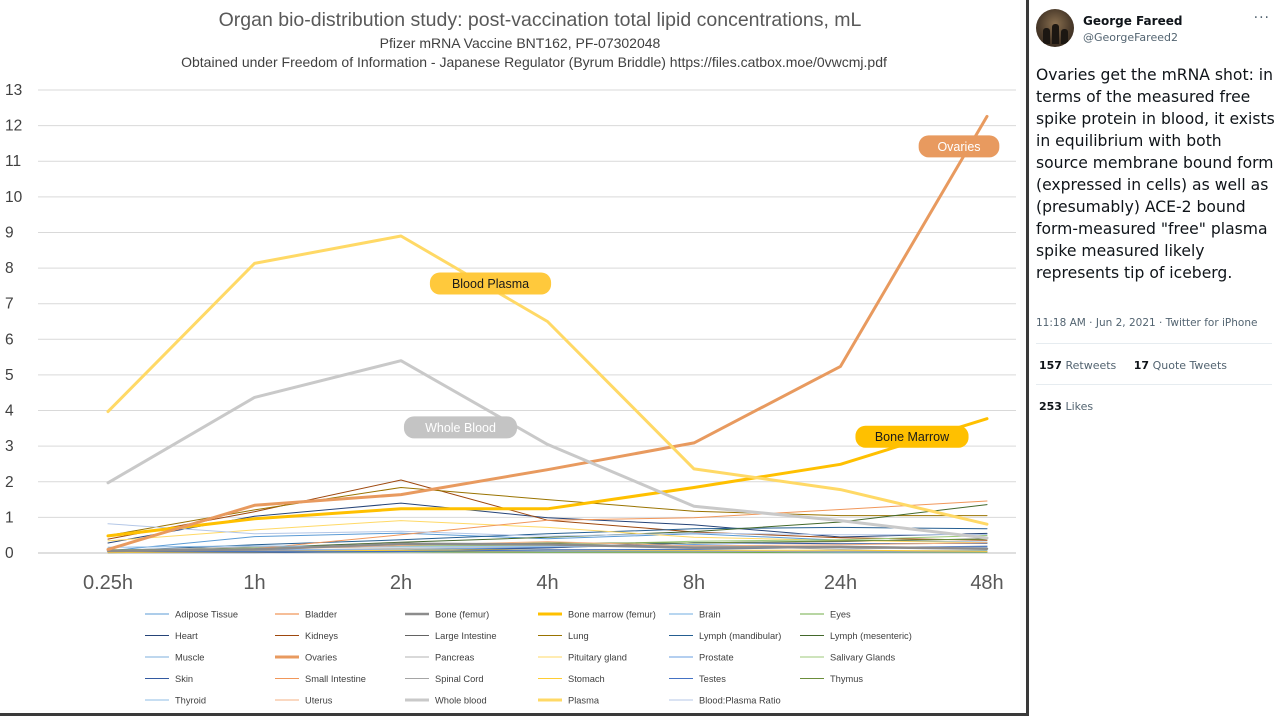  What do you see at coordinates (547, 539) in the screenshot?
I see `series-line-lymph-mandibular` at bounding box center [547, 539].